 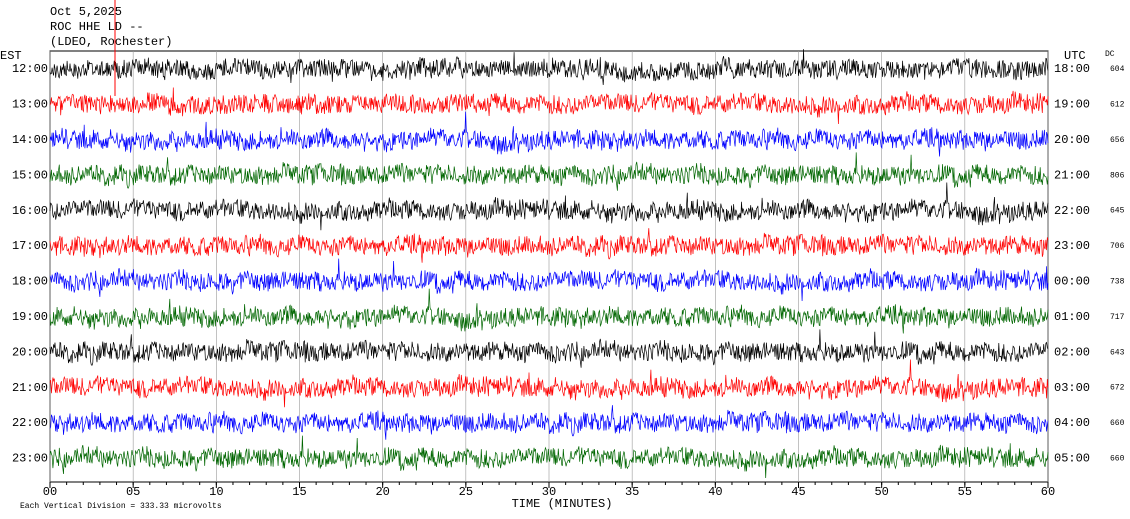 What do you see at coordinates (133, 492) in the screenshot?
I see `x-tick-label: 05` at bounding box center [133, 492].